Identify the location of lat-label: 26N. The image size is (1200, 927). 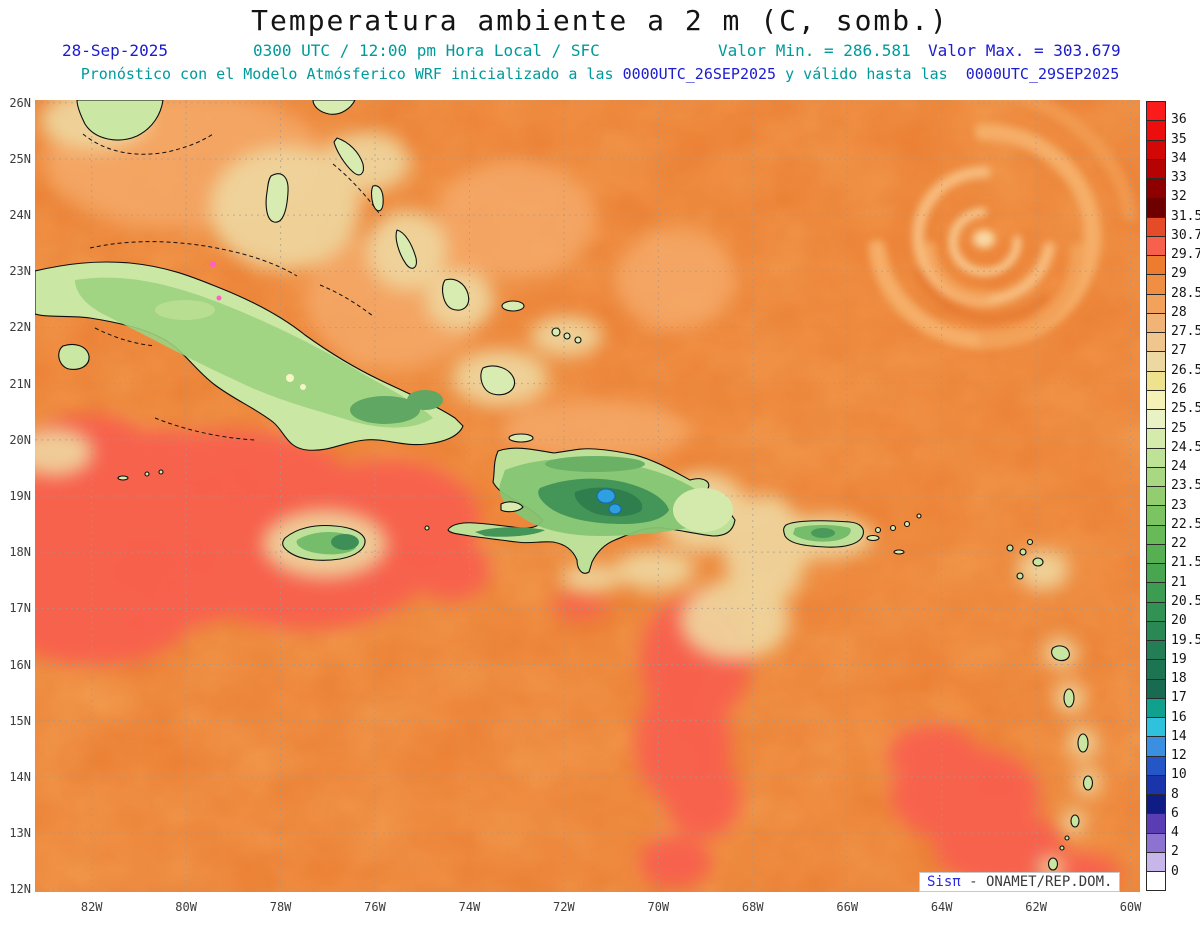
(20, 102).